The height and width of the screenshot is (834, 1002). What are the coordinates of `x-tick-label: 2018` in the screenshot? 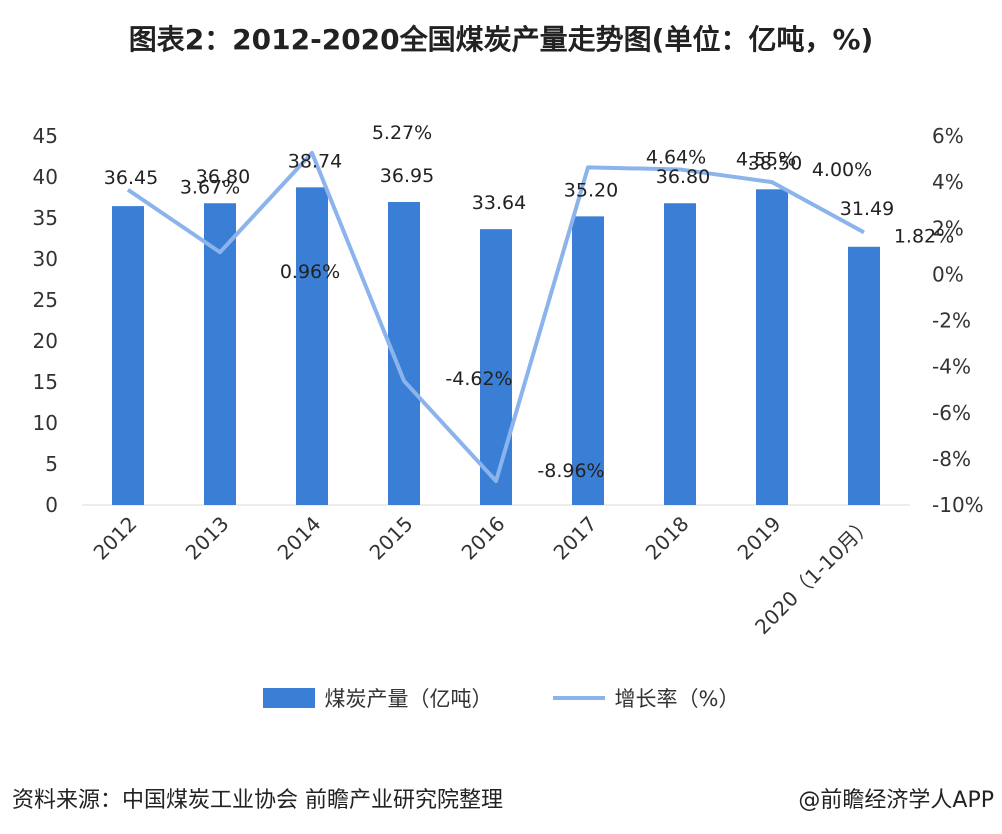 It's located at (667, 538).